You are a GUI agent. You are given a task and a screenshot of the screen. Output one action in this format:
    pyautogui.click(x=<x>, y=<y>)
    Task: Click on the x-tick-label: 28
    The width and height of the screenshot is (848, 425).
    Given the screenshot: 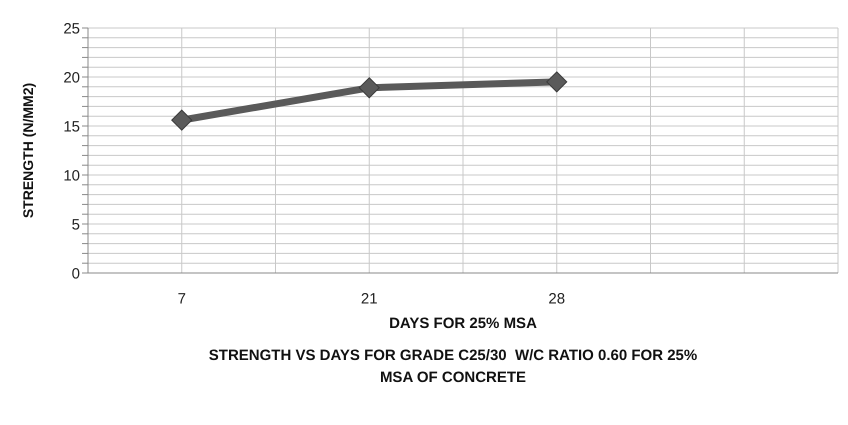 What is the action you would take?
    pyautogui.click(x=557, y=299)
    